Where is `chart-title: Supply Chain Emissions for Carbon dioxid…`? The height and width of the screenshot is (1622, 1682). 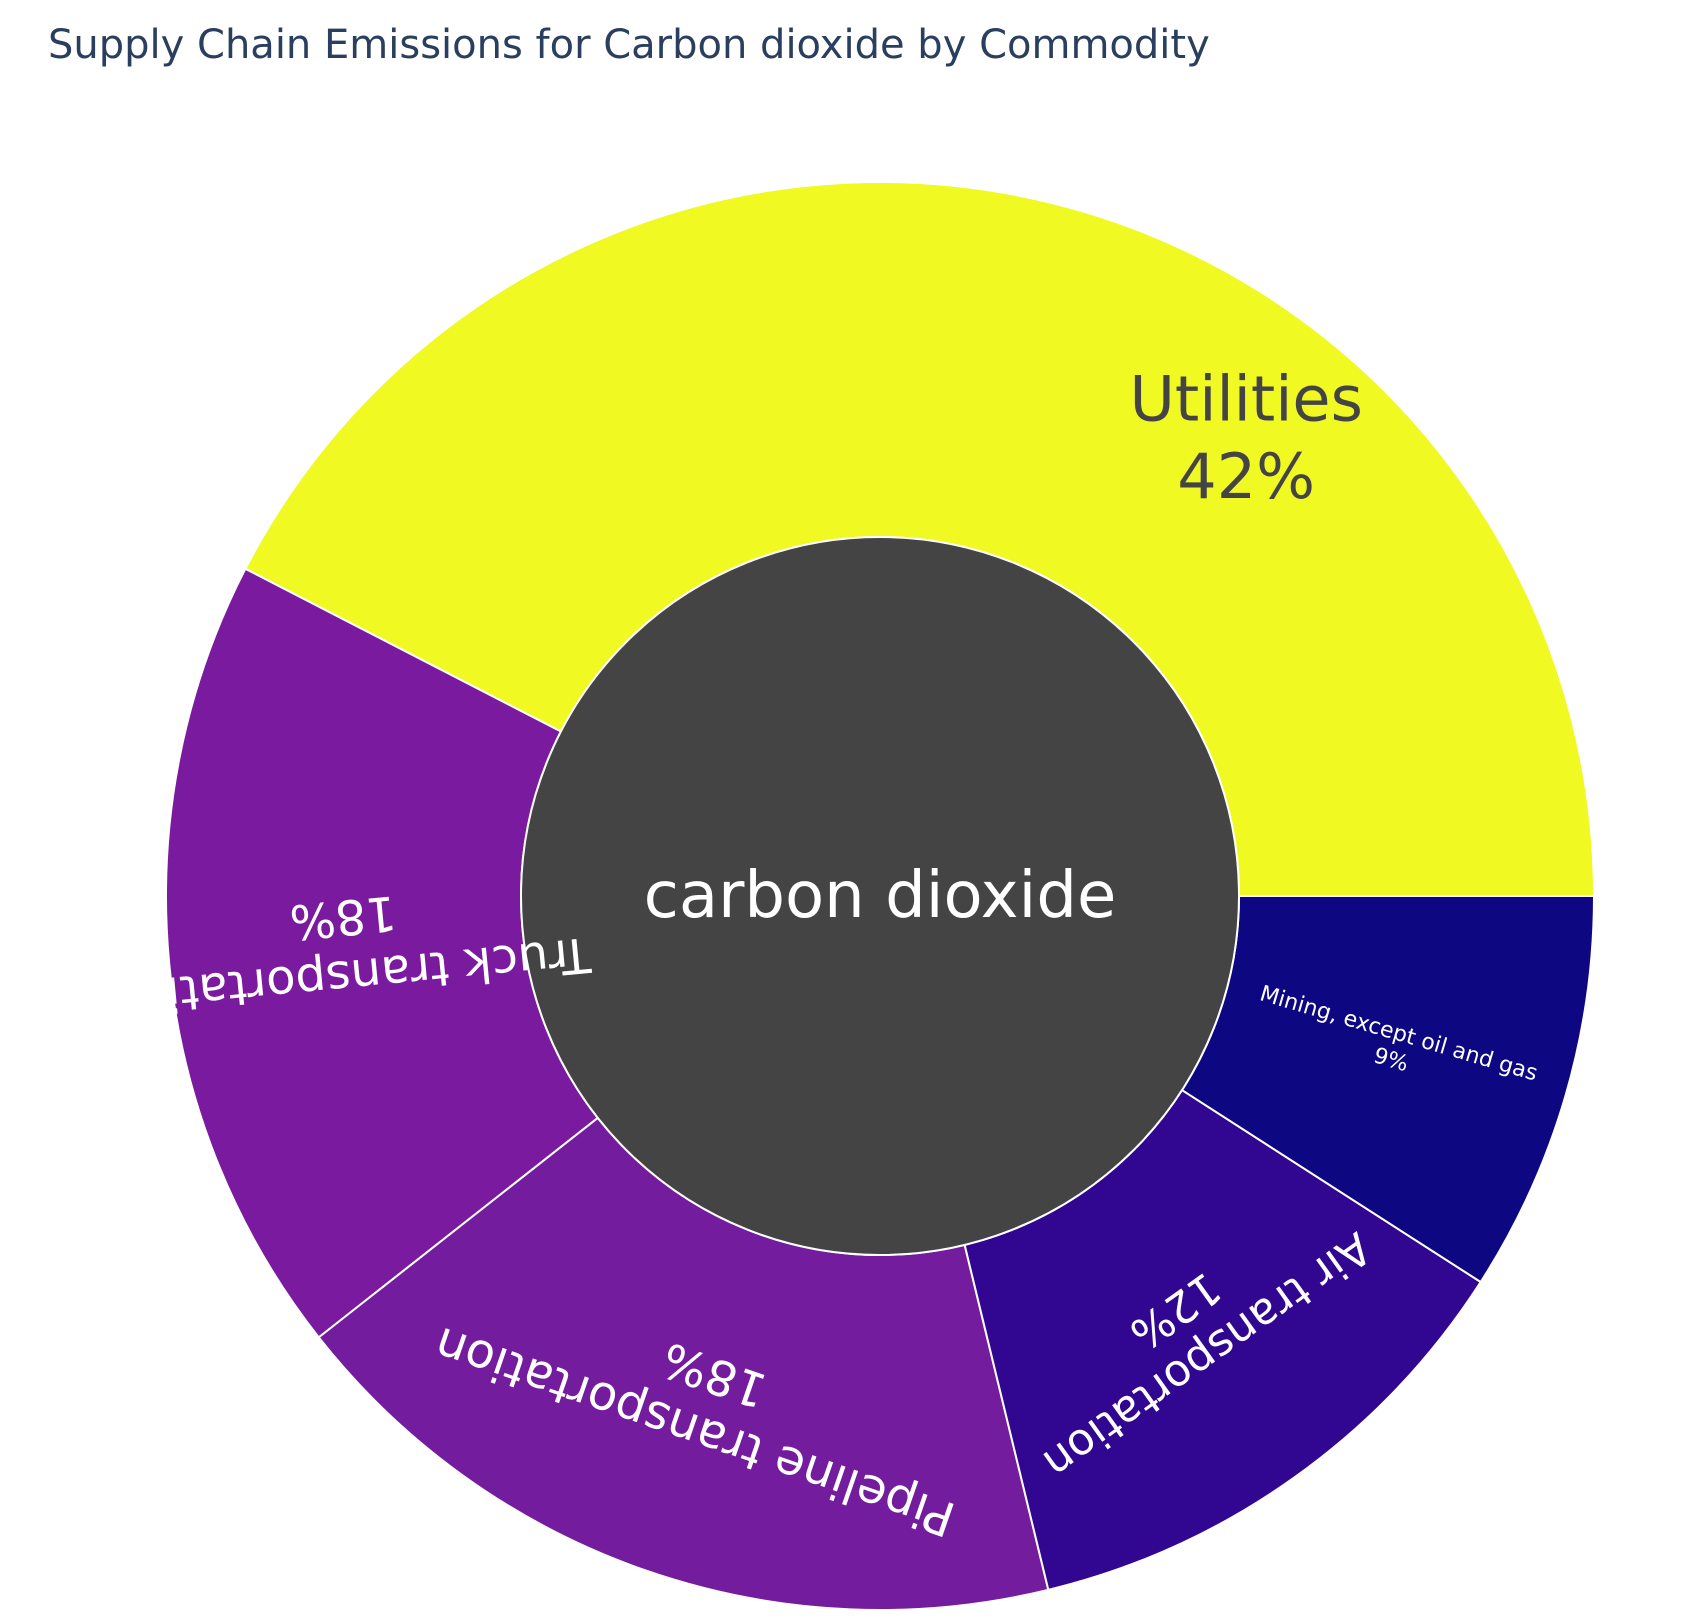 chart-title: Supply Chain Emissions for Carbon dioxid… is located at coordinates (629, 45).